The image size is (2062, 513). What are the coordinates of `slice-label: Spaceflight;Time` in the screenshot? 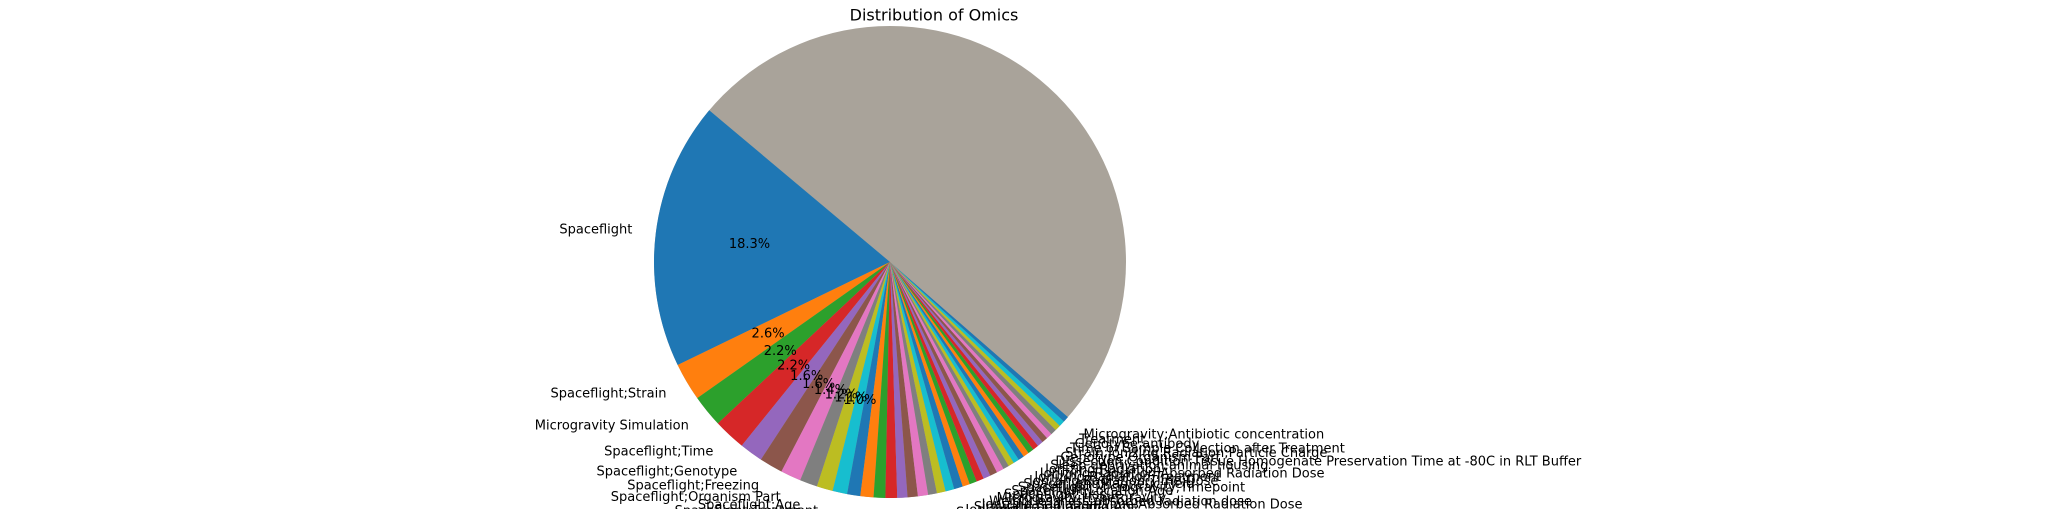 It's located at (658, 452).